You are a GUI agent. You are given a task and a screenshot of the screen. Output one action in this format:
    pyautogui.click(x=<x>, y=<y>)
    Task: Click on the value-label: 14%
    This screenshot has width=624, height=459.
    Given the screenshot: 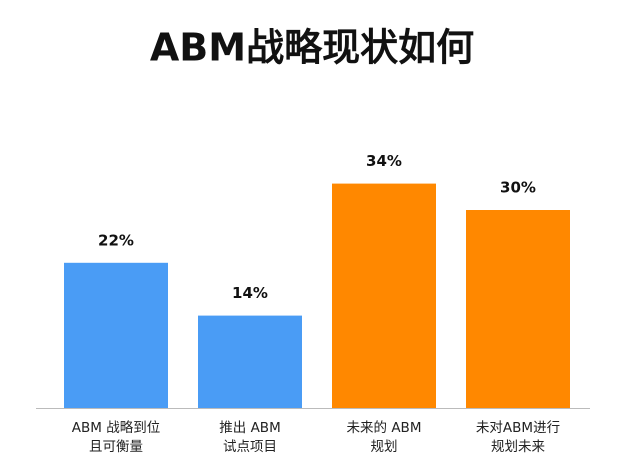 What is the action you would take?
    pyautogui.click(x=250, y=293)
    